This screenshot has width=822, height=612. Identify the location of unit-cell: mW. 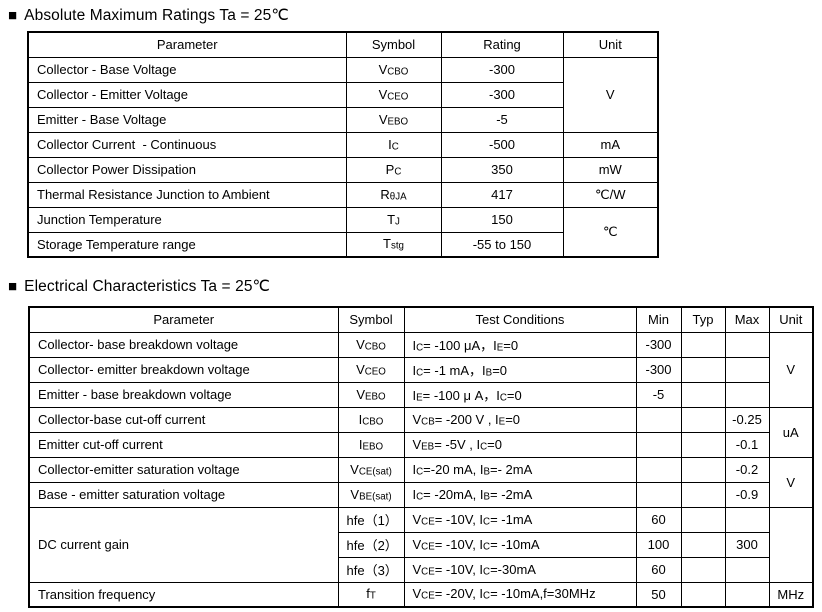
(610, 169).